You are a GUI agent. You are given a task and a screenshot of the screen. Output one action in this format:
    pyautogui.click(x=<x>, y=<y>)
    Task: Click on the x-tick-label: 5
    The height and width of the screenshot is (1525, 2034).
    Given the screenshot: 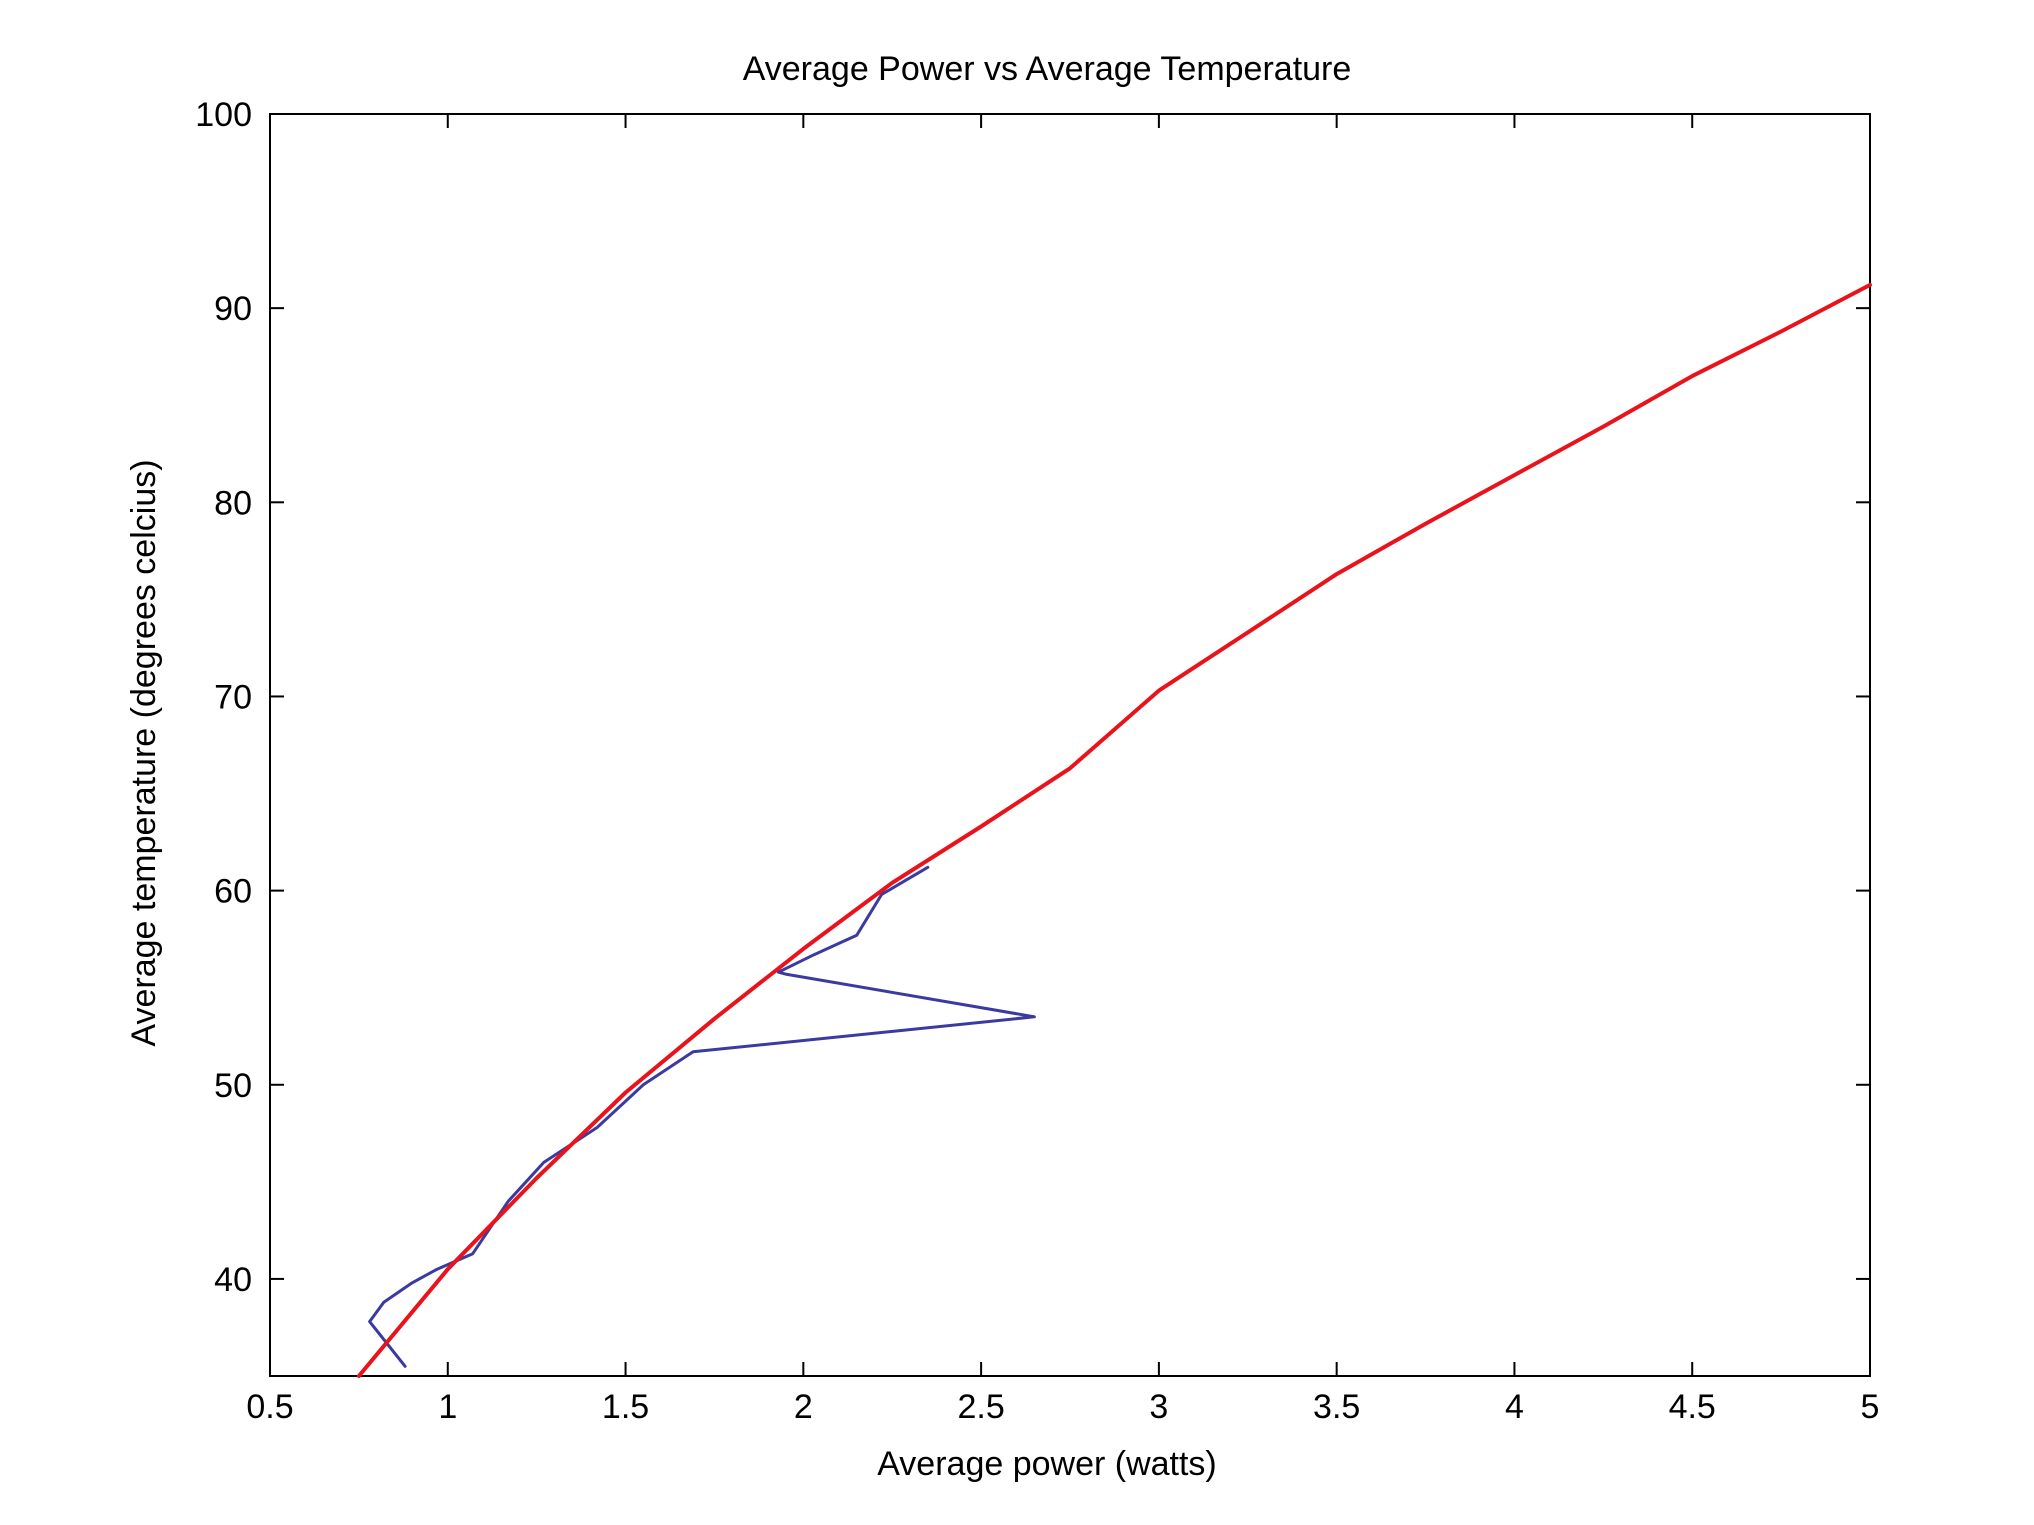 What is the action you would take?
    pyautogui.click(x=1870, y=1407)
    